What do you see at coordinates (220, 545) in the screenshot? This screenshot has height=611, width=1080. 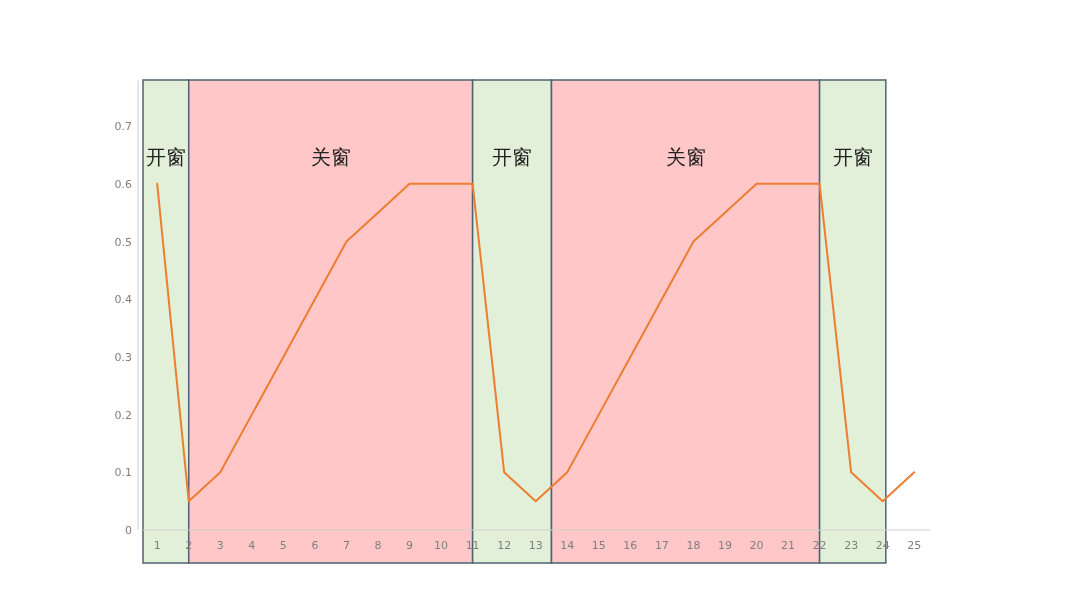 I see `x-tick-label: 3` at bounding box center [220, 545].